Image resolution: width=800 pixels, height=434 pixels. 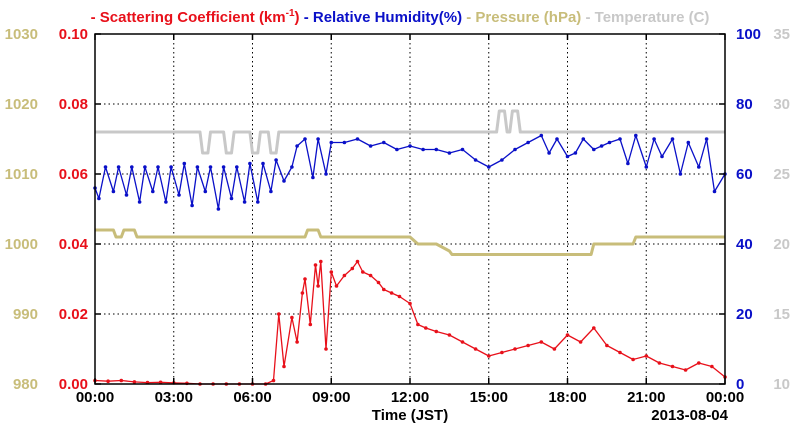 I want to click on y-tick-label-scattering: 0.02, so click(x=73, y=314).